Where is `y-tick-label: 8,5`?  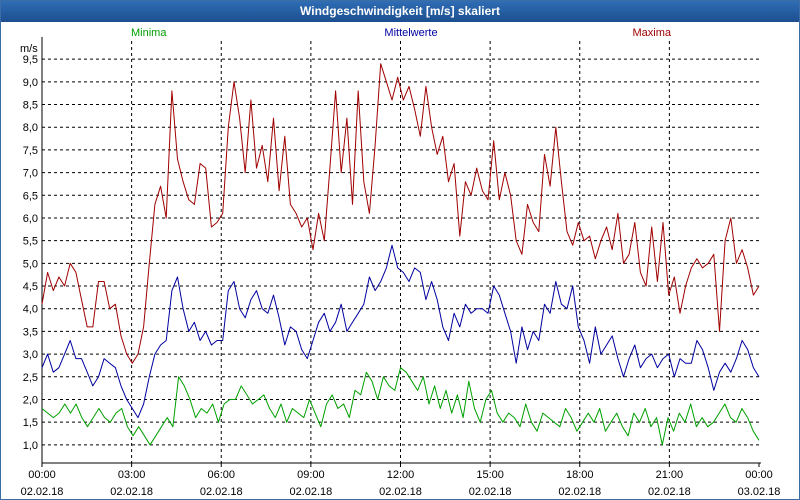 y-tick-label: 8,5 is located at coordinates (30, 106).